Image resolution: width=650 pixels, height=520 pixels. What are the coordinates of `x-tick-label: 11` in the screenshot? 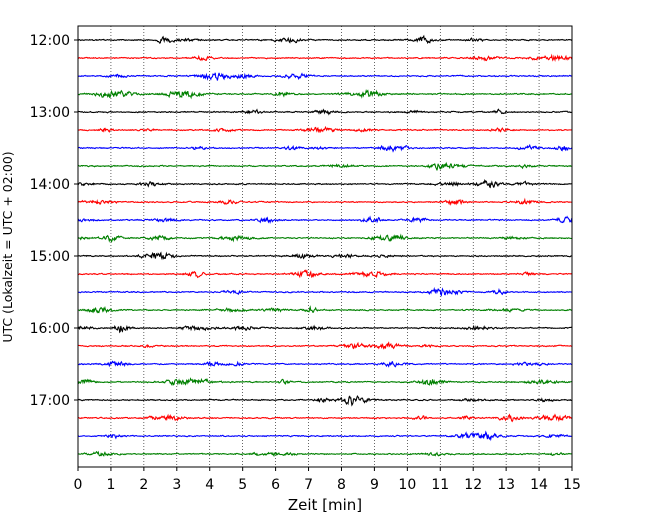 It's located at (440, 485).